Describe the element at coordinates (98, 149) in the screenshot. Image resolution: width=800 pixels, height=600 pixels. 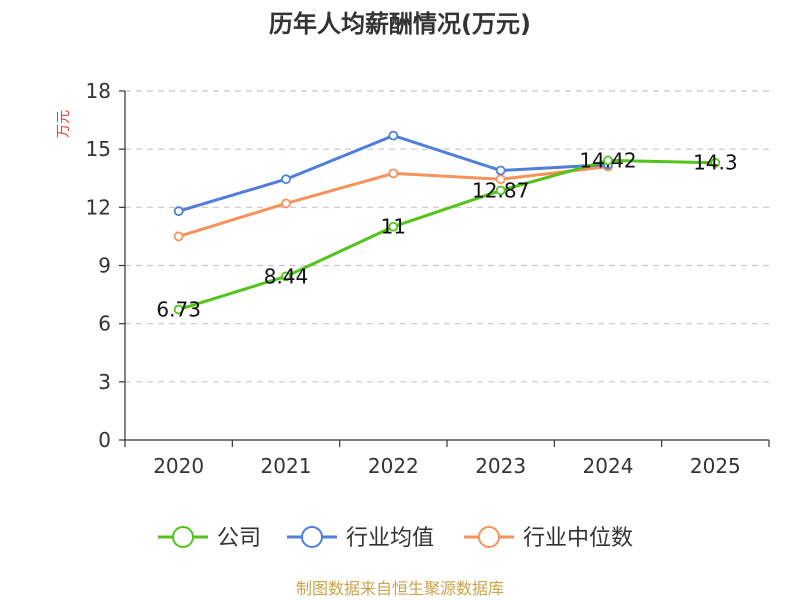
I see `y-tick-label-15: 15` at that location.